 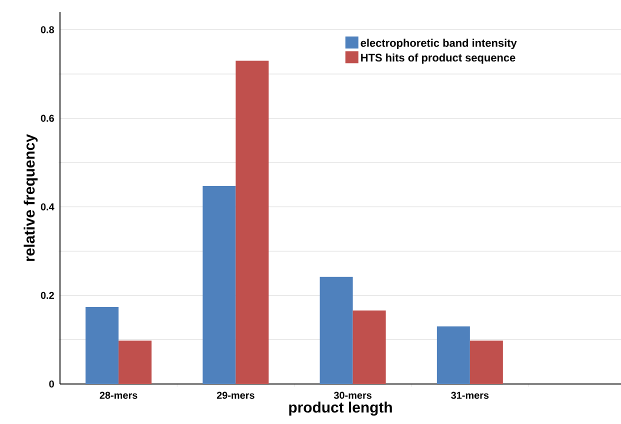 What do you see at coordinates (353, 395) in the screenshot?
I see `x-tick-label: 30-mers` at bounding box center [353, 395].